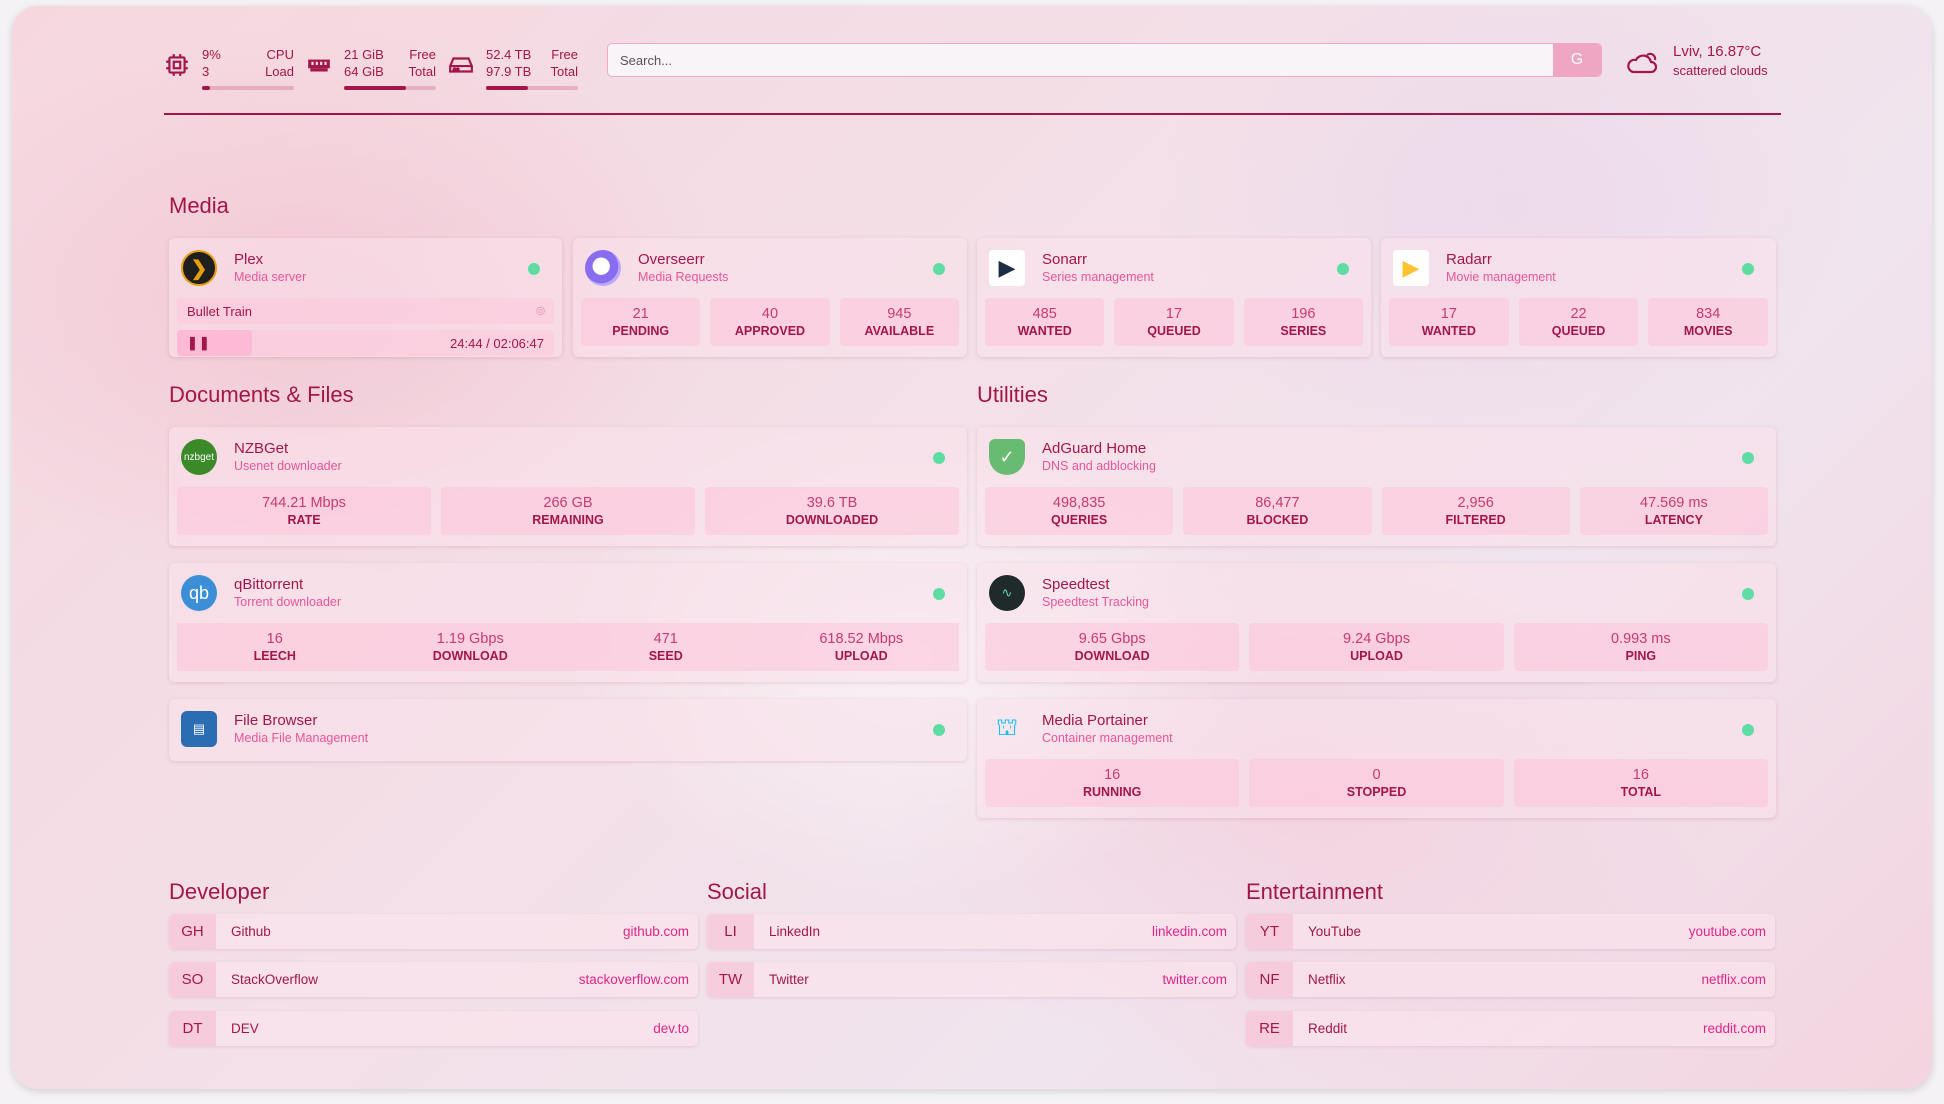  What do you see at coordinates (199, 268) in the screenshot?
I see `plex-icon: ❯` at bounding box center [199, 268].